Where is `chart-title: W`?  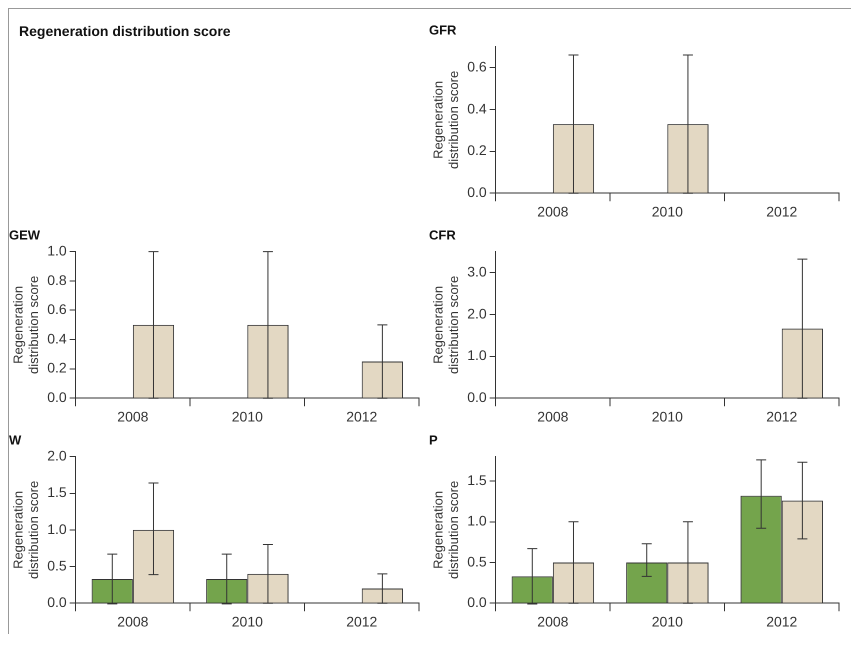
chart-title: W is located at coordinates (15, 440).